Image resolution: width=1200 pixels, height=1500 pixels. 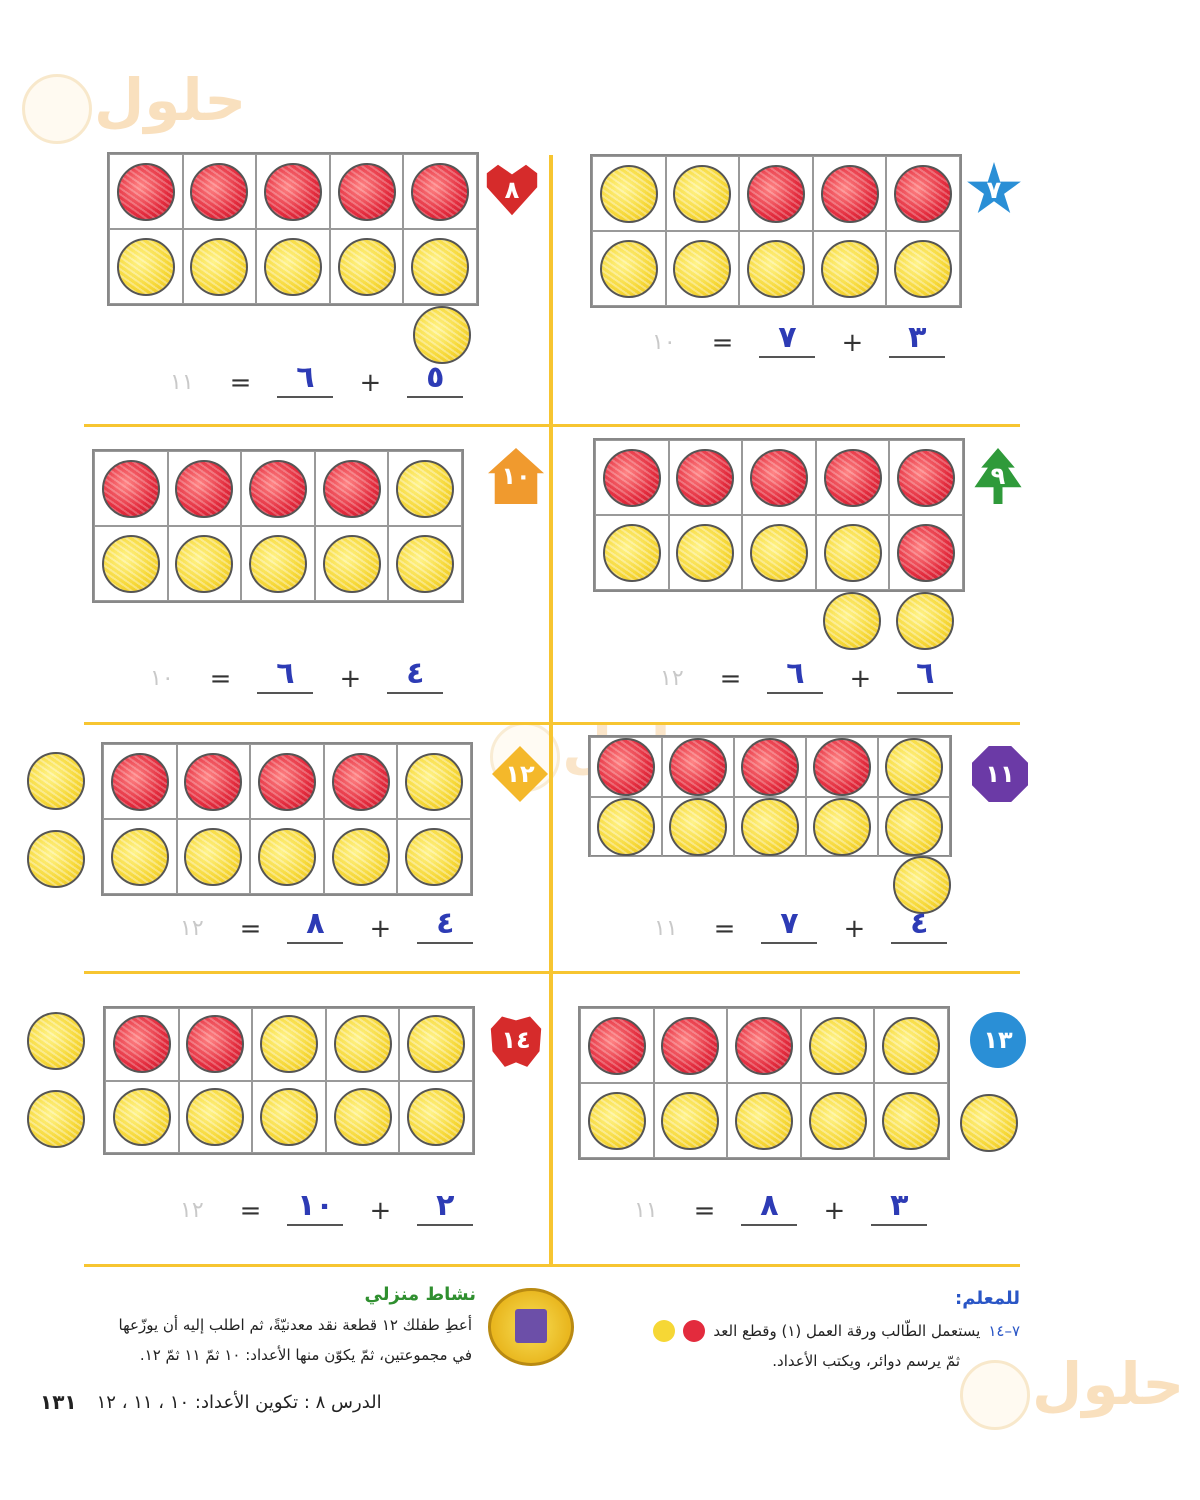 What do you see at coordinates (57, 109) in the screenshot?
I see `watermark-emblem-icon` at bounding box center [57, 109].